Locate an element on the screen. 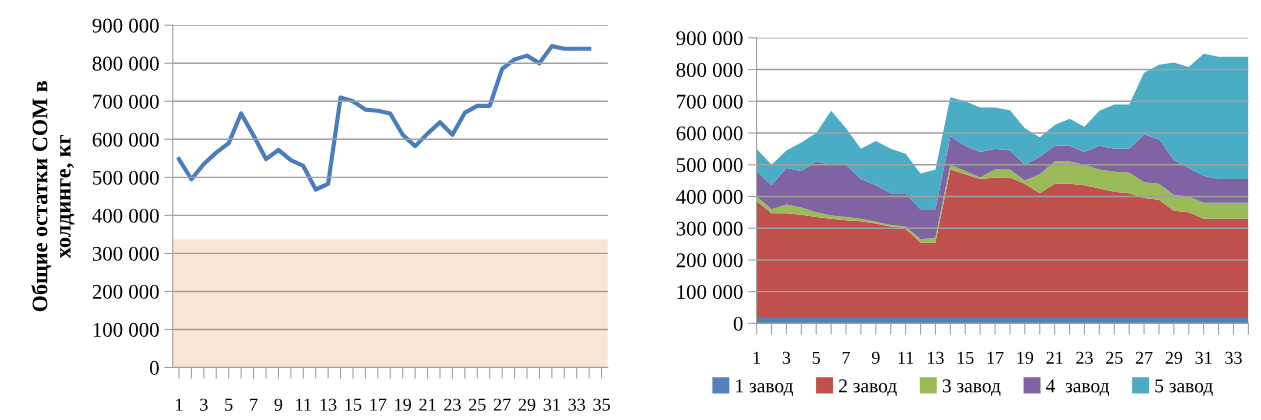 Image resolution: width=1261 pixels, height=420 pixels. legend-label: 1 завод is located at coordinates (765, 387).